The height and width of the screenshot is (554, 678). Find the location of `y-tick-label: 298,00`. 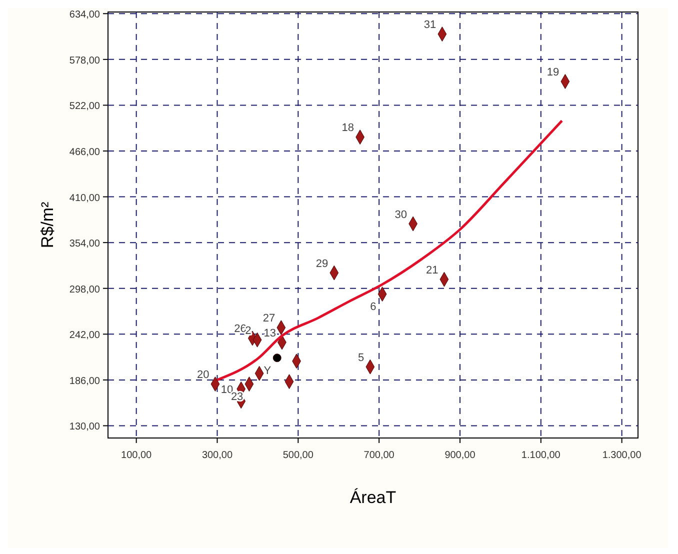

y-tick-label: 298,00 is located at coordinates (84, 290).